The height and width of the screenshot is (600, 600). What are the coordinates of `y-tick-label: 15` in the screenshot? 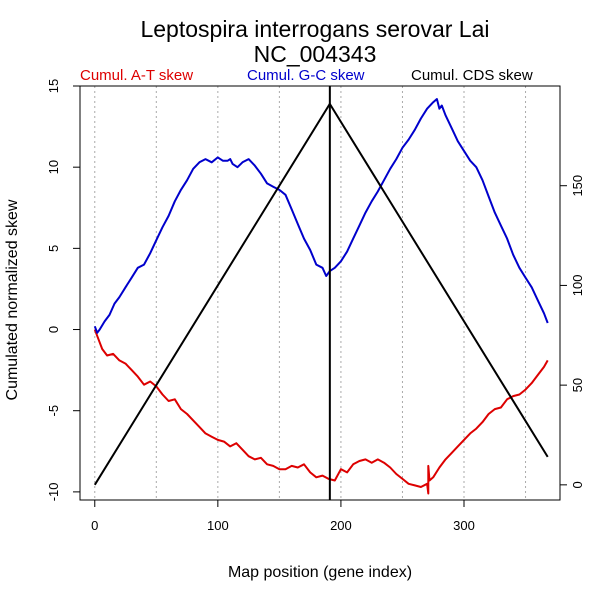 It's located at (53, 86).